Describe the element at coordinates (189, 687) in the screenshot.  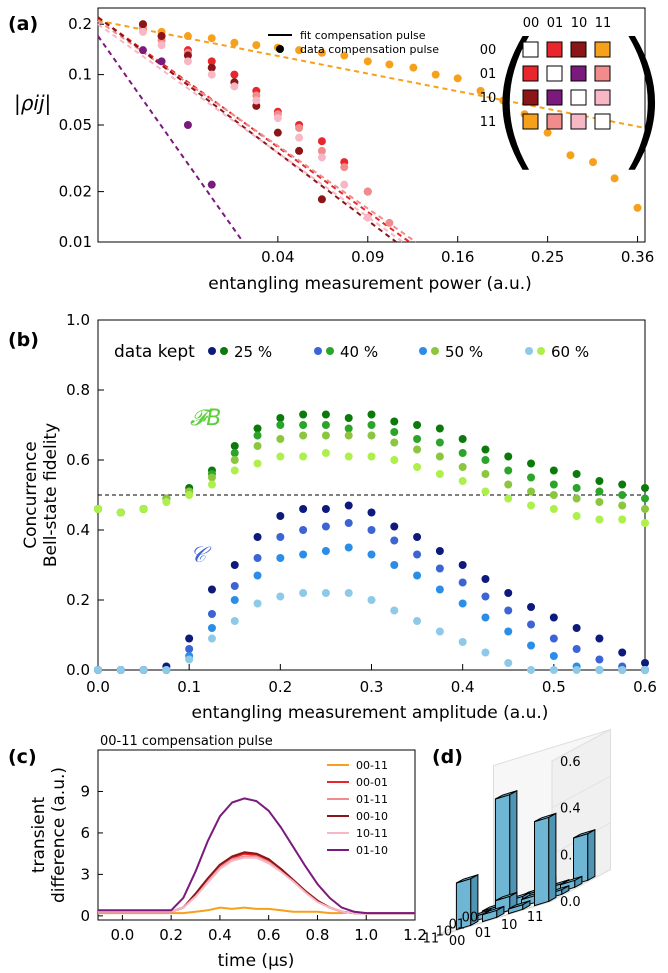
I see `x-tick-label: 0.1` at that location.